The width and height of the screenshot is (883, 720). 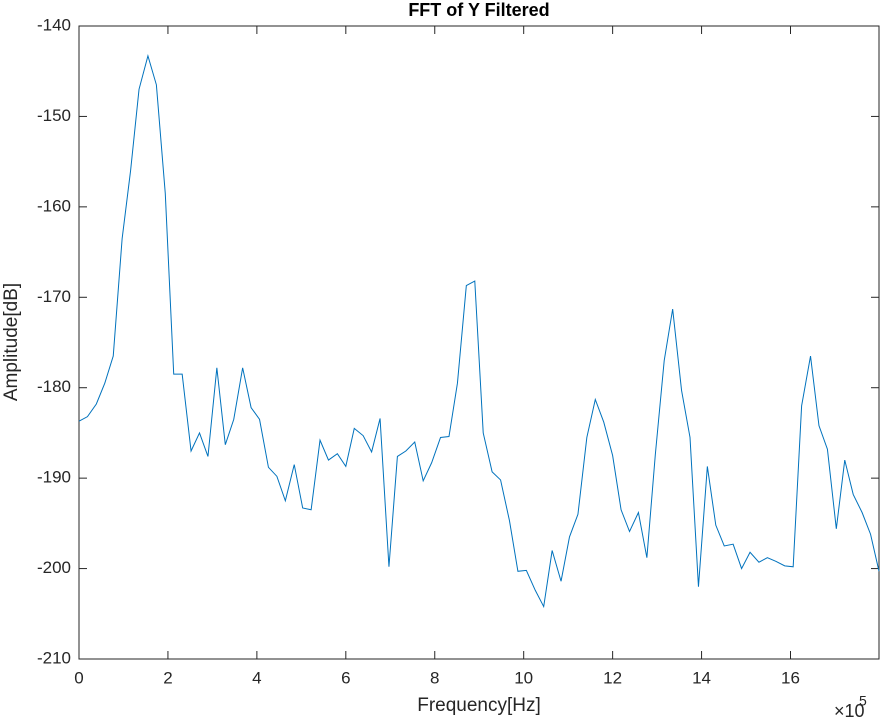 I want to click on x-tick-label: 8, so click(x=434, y=677).